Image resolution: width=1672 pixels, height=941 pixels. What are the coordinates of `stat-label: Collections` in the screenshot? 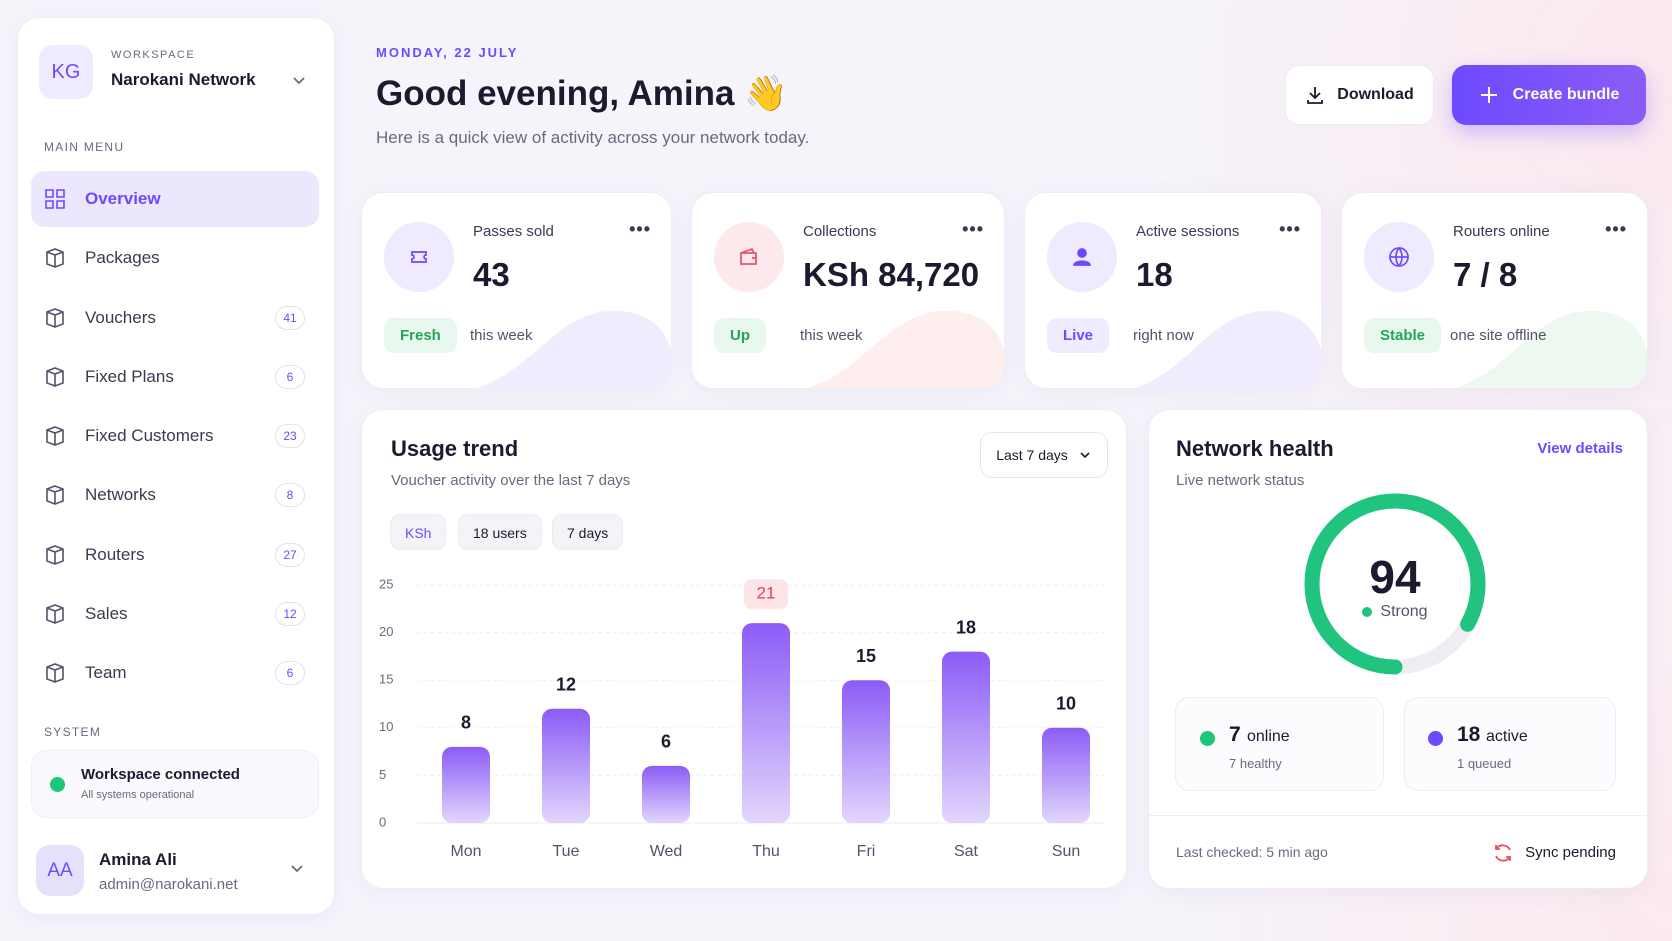 It's located at (840, 231).